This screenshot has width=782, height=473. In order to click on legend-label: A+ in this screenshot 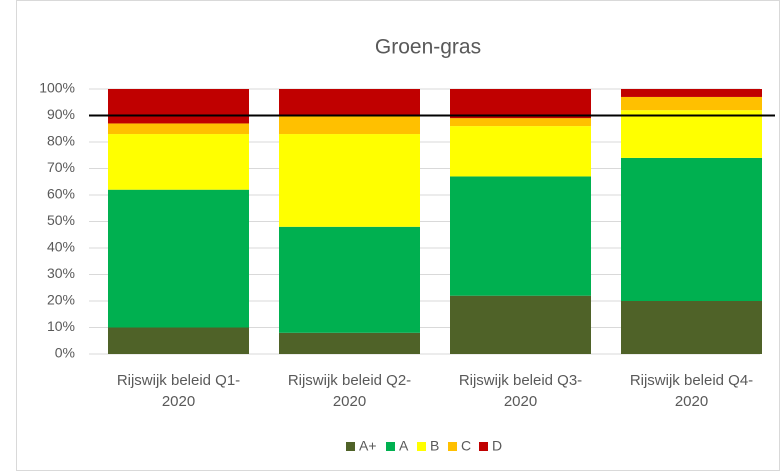, I will do `click(368, 446)`.